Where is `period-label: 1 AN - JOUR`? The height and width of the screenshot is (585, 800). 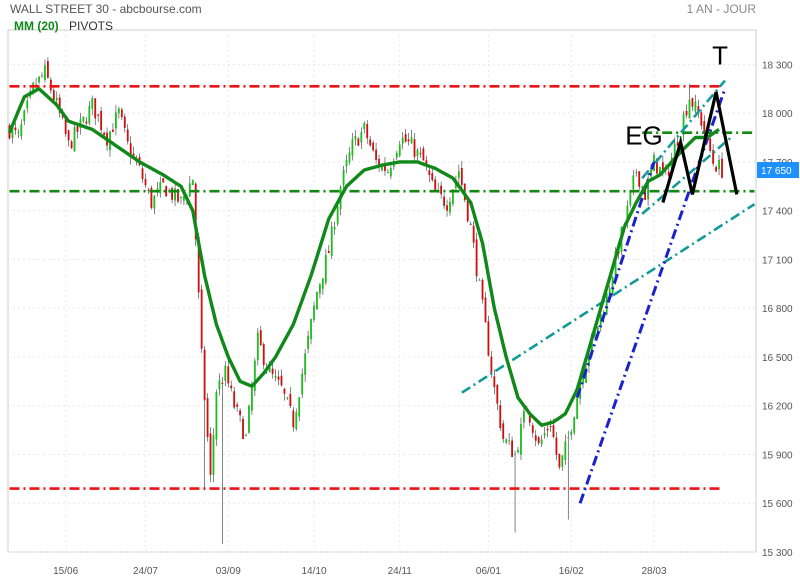 period-label: 1 AN - JOUR is located at coordinates (722, 9).